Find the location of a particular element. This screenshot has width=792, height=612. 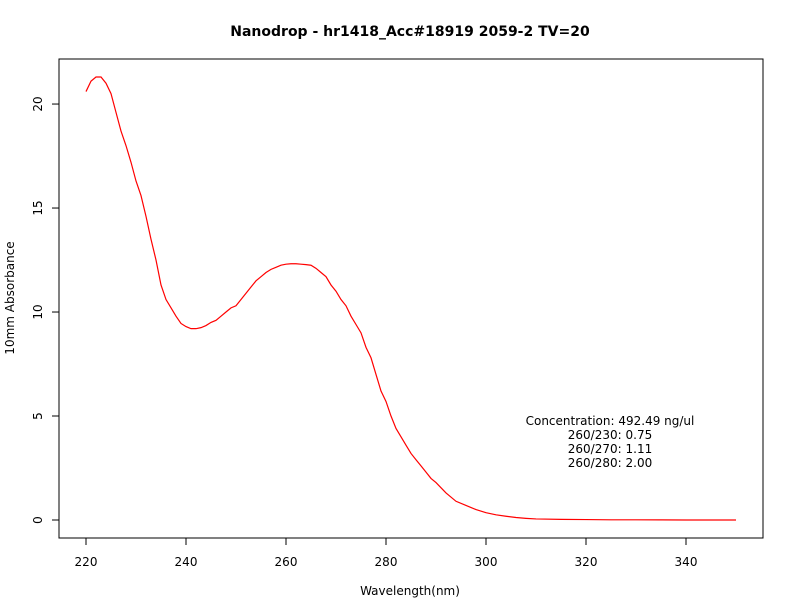

y-tick-label: 10 is located at coordinates (38, 311).